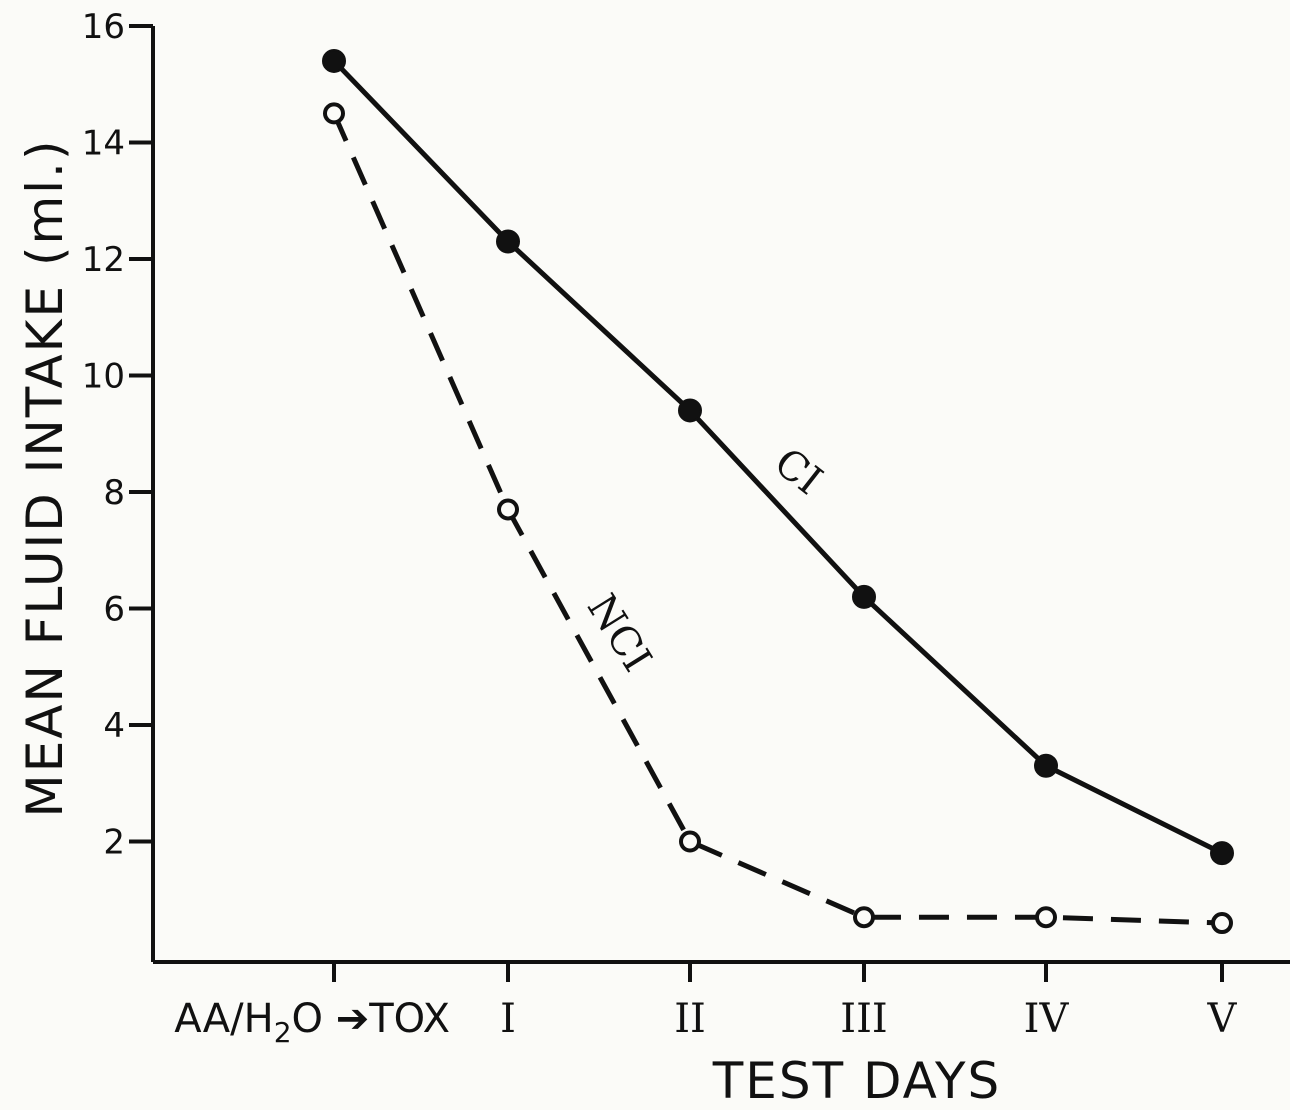  I want to click on x-tick-label: I, so click(508, 1019).